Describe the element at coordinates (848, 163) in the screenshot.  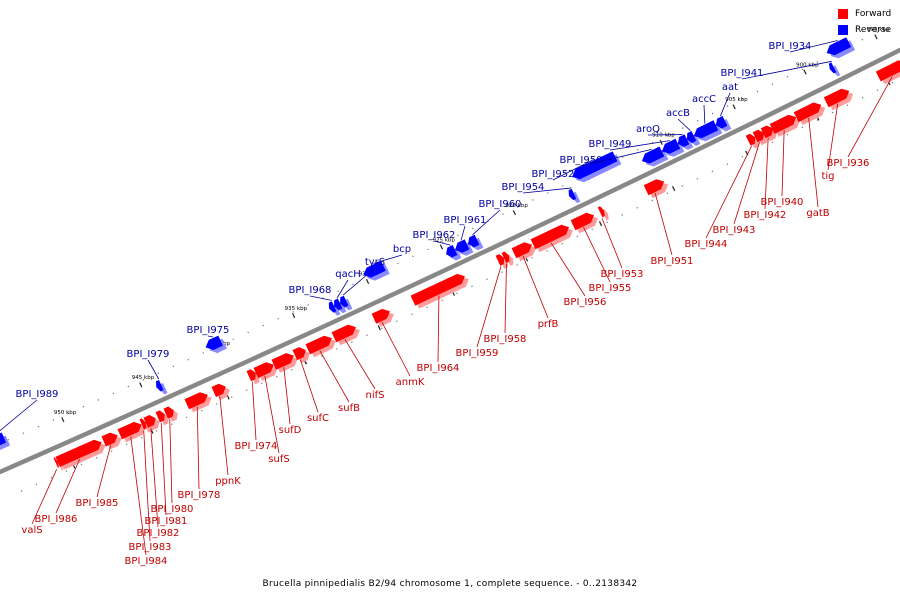
I see `bpi-i936-label: BPI_I936` at that location.